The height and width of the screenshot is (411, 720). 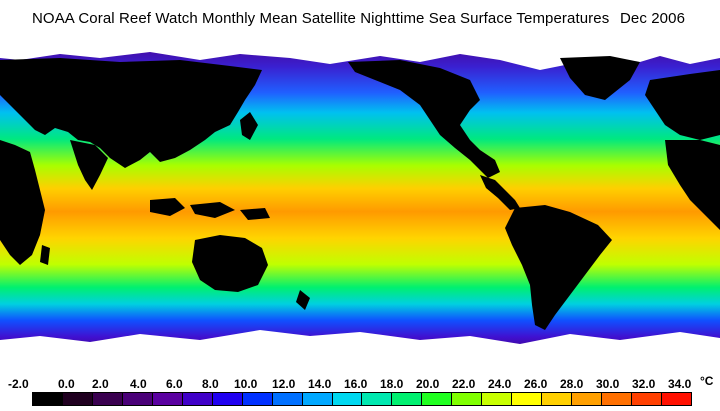 I want to click on tick-label: 30.0, so click(x=608, y=384).